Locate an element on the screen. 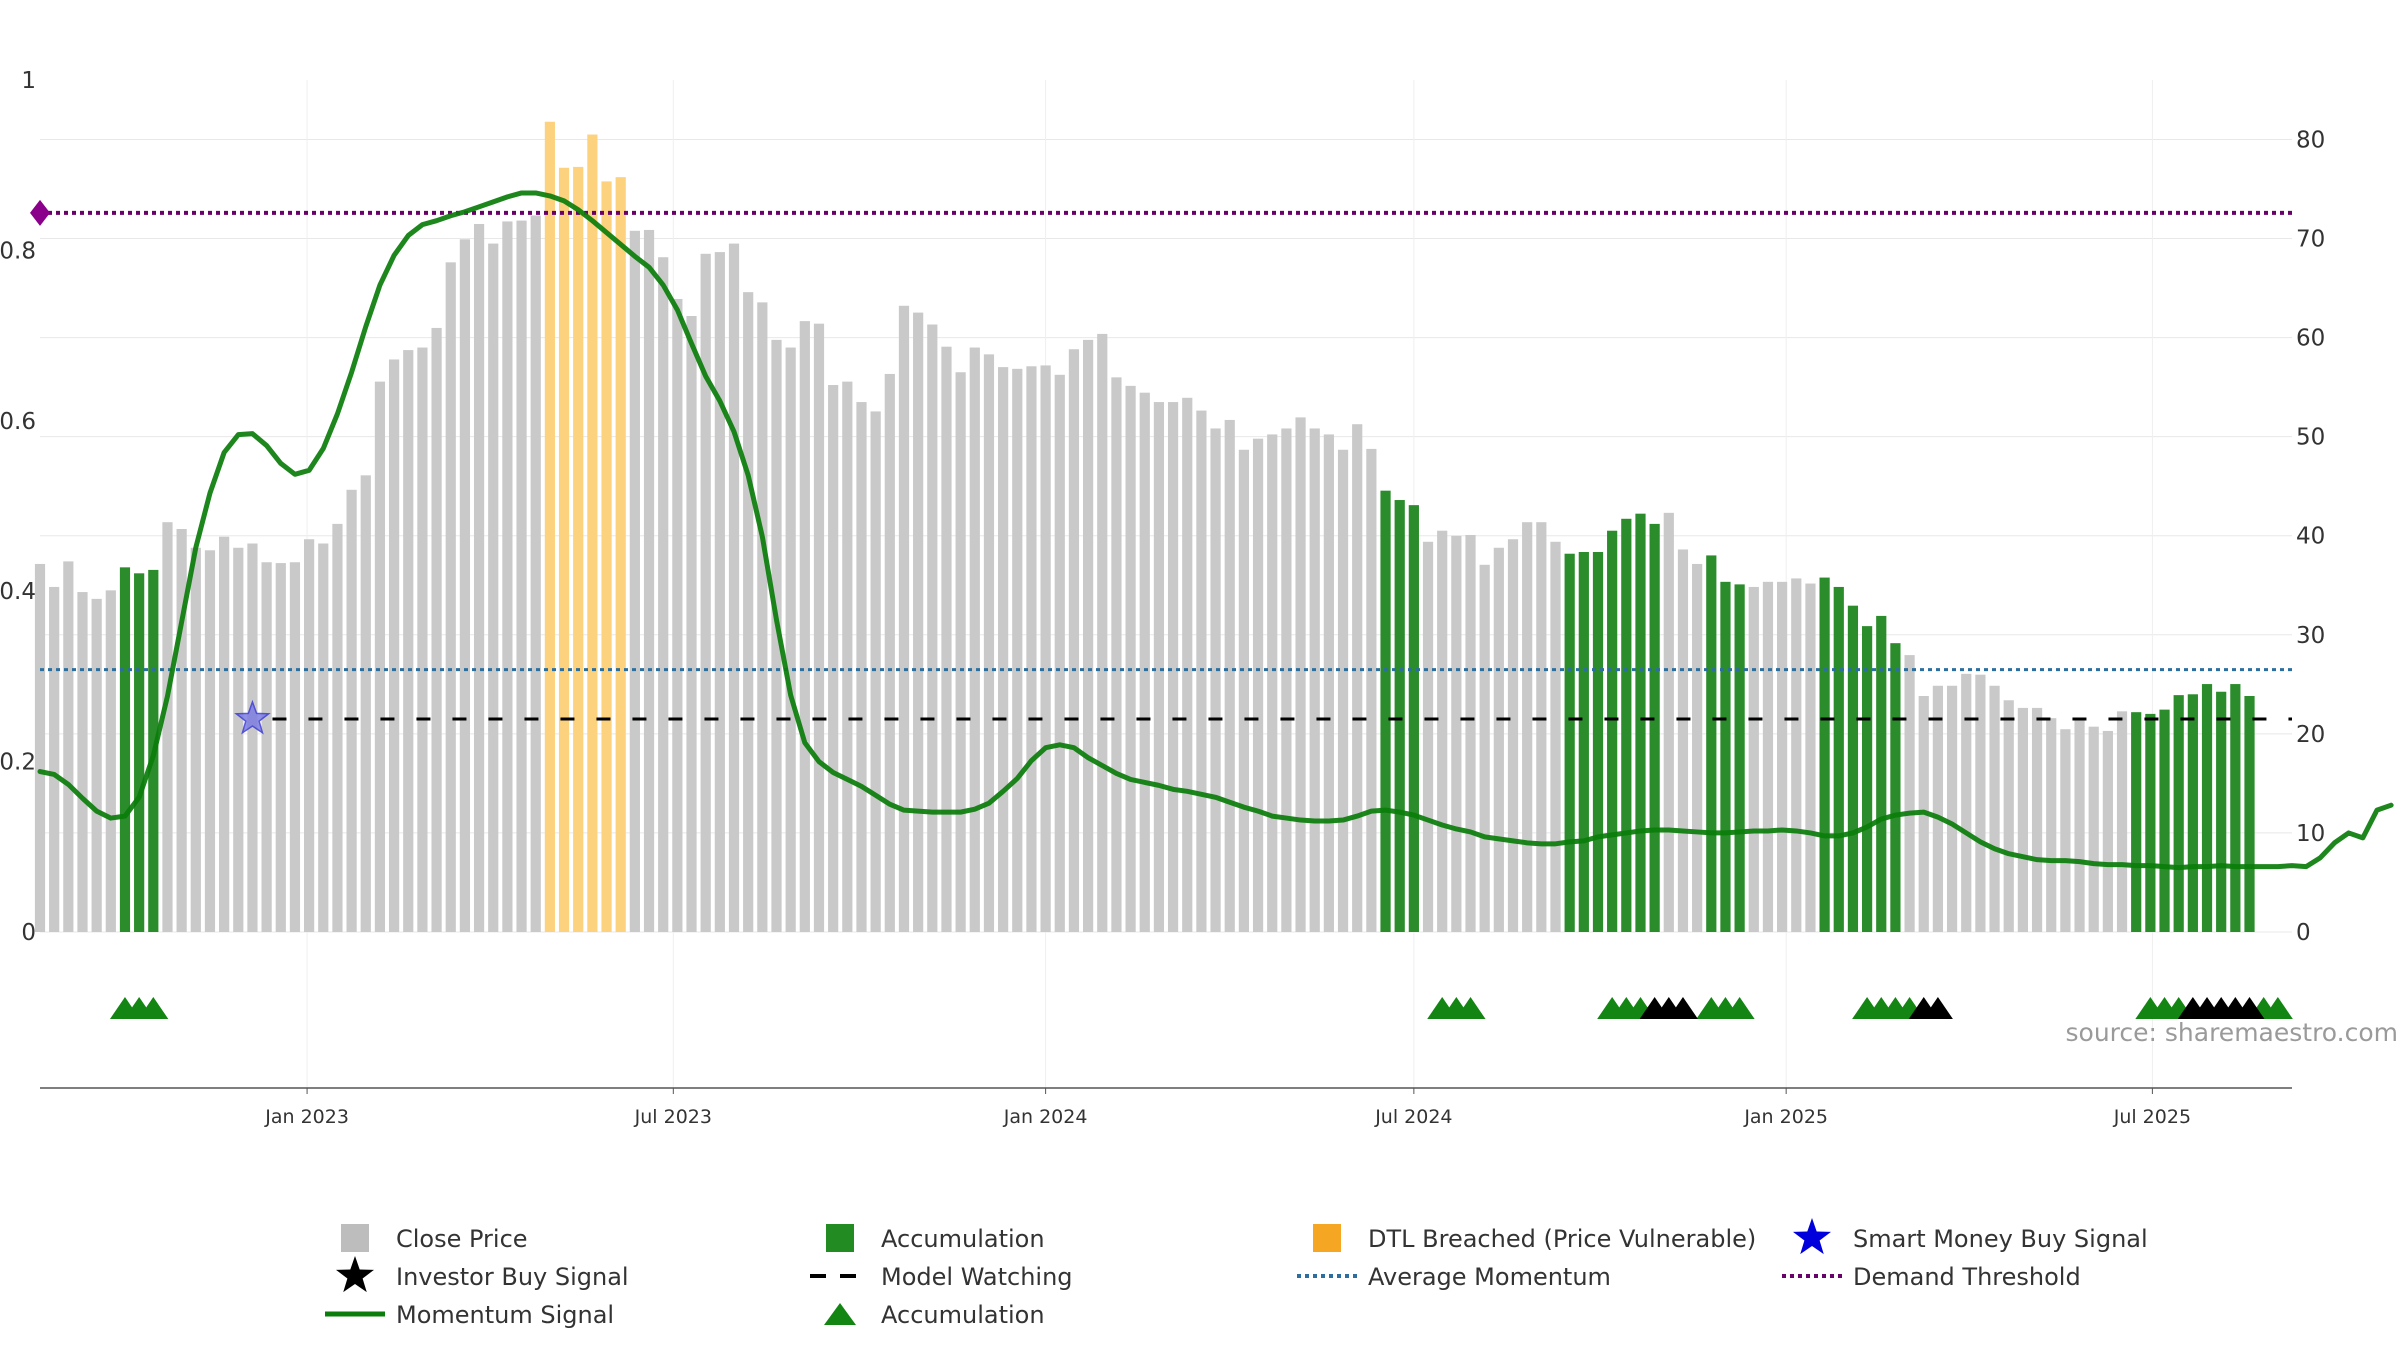 The image size is (2400, 1350). right-tick-label: 40 is located at coordinates (2310, 537).